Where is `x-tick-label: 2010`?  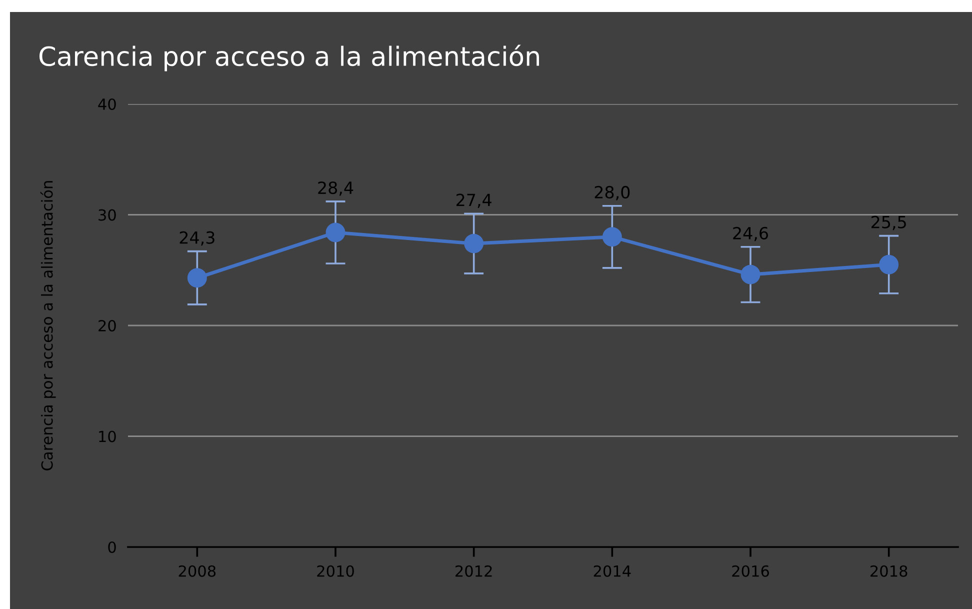 x-tick-label: 2010 is located at coordinates (335, 571).